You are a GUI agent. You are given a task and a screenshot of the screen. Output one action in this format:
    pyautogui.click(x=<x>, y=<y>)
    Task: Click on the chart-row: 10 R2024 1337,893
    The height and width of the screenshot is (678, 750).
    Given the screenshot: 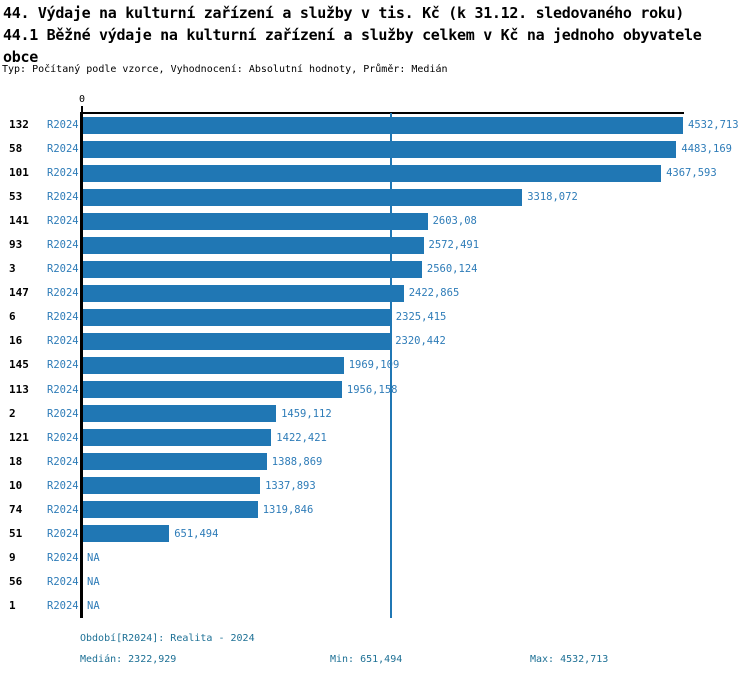 What is the action you would take?
    pyautogui.click(x=375, y=486)
    